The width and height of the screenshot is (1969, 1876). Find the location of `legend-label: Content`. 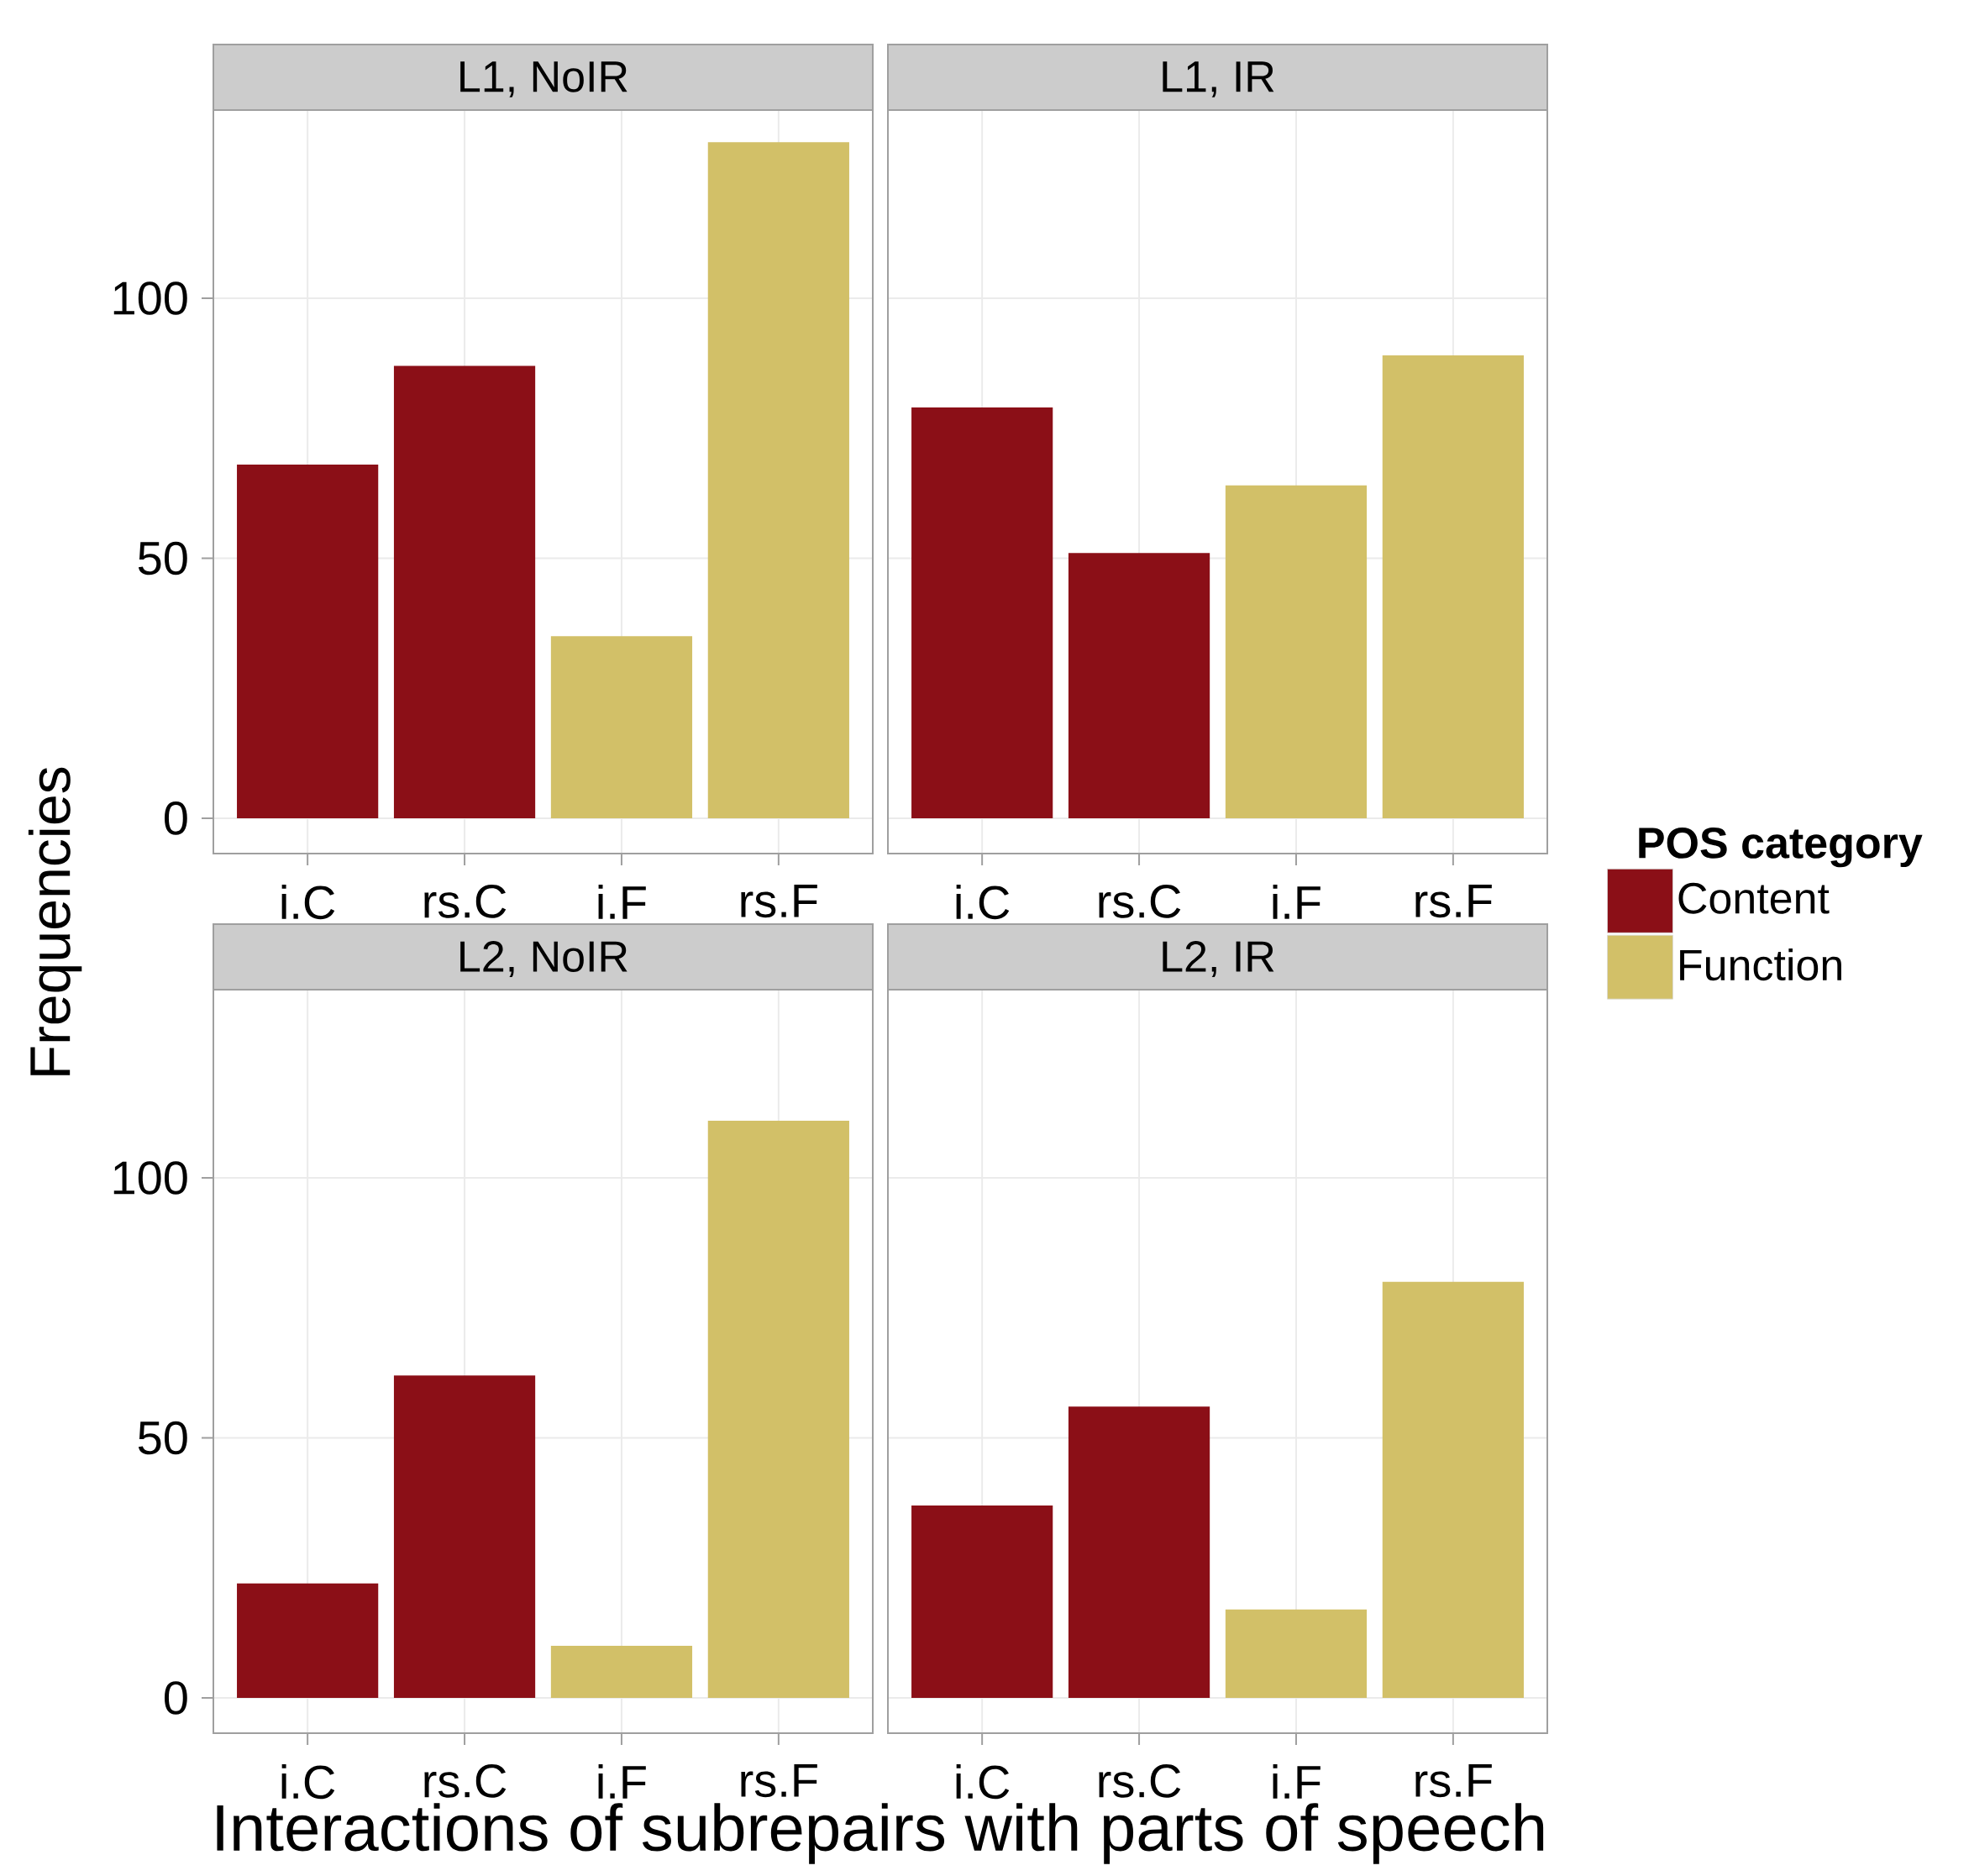

legend-label: Content is located at coordinates (1754, 898).